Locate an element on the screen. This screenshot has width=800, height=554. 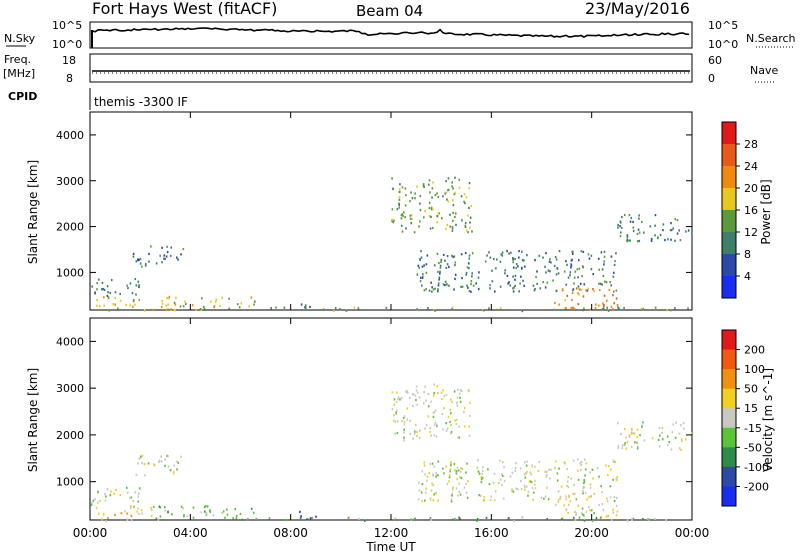
nave-label: Nave is located at coordinates (764, 70).